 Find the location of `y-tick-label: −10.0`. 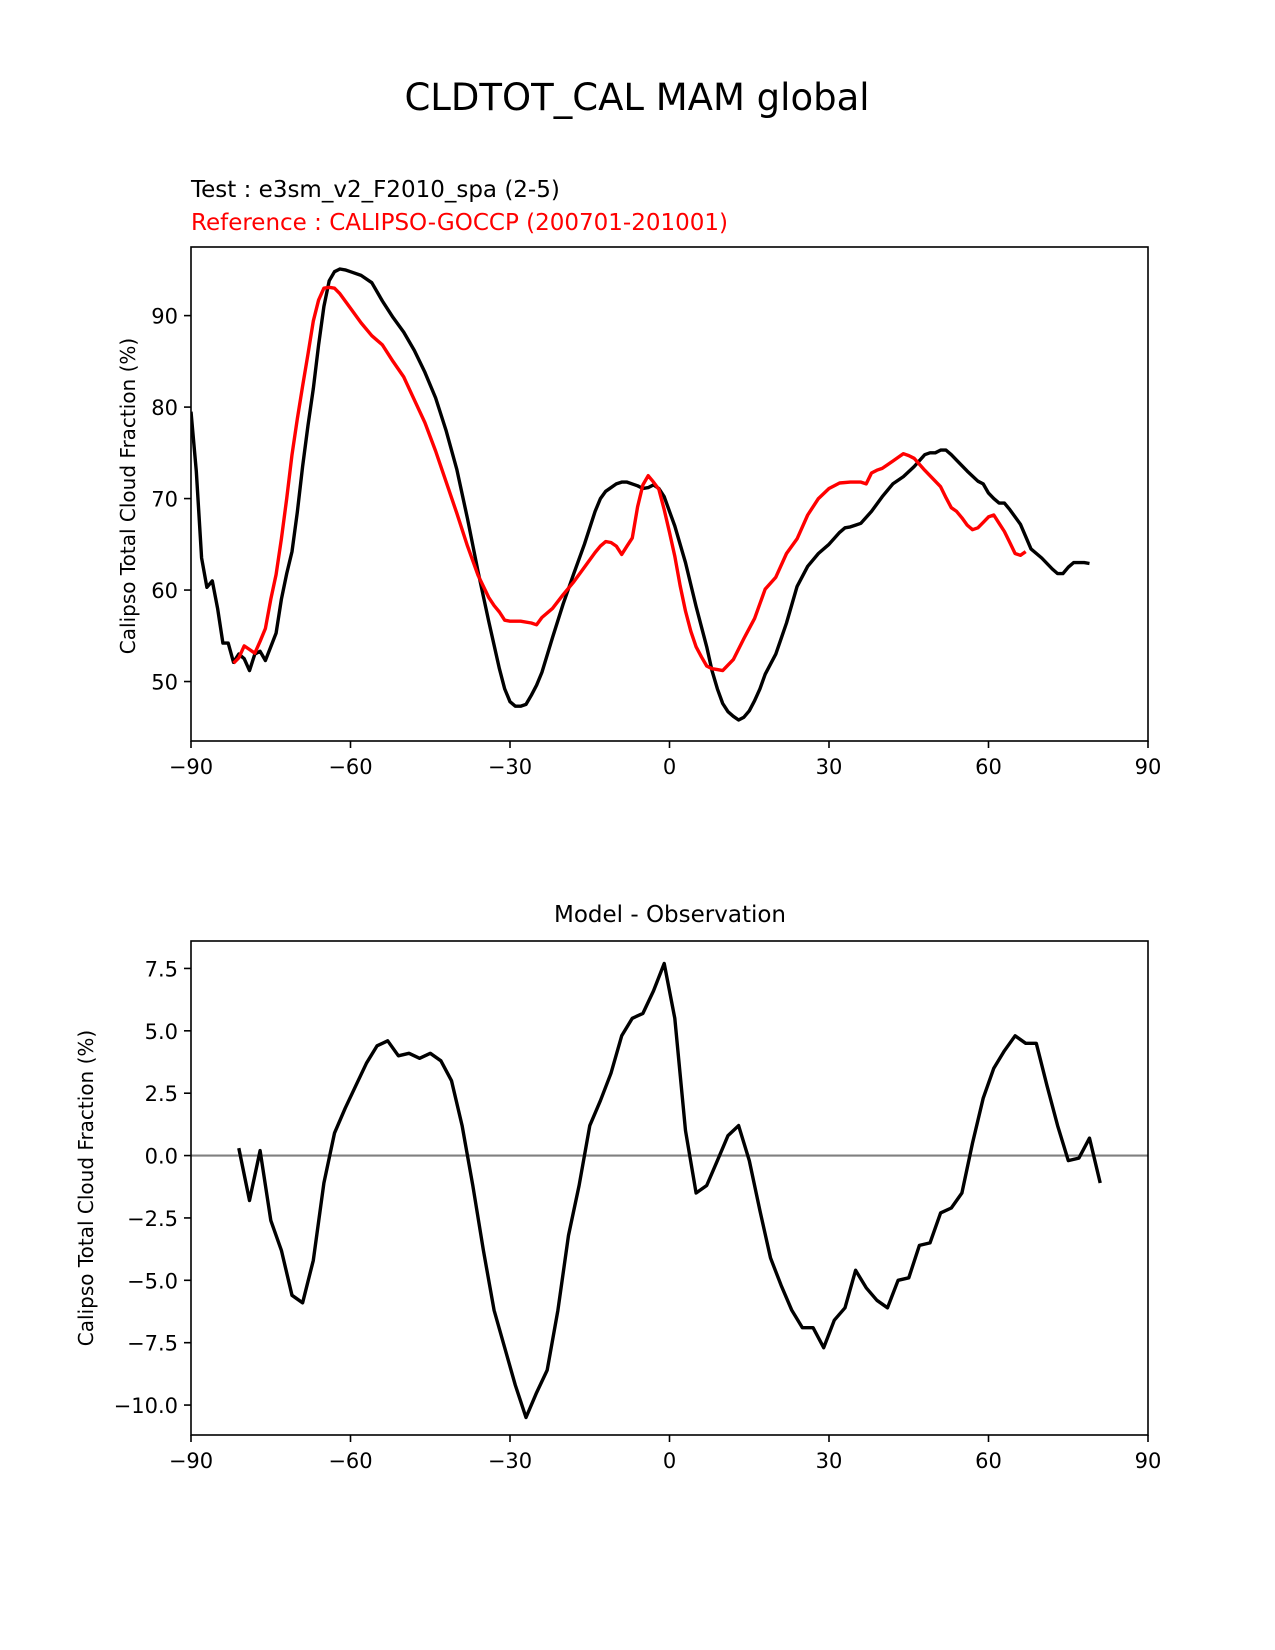

y-tick-label: −10.0 is located at coordinates (146, 1406).